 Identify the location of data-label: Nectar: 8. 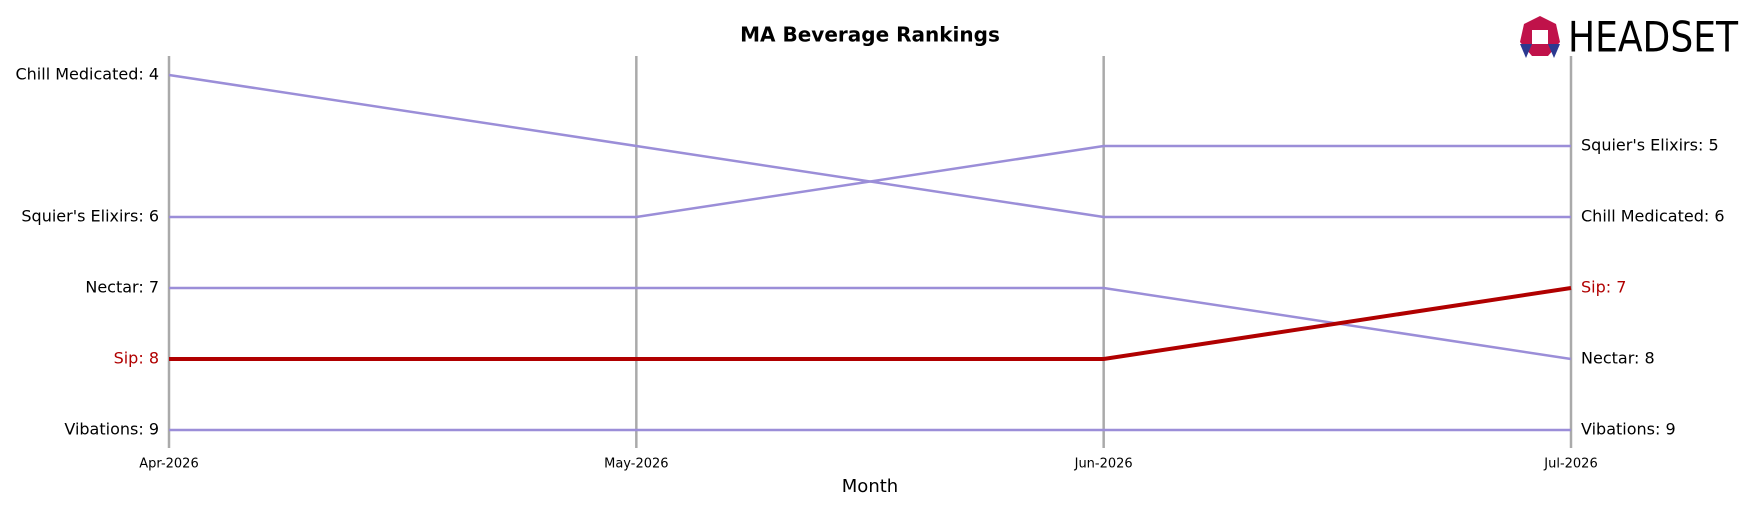
(1618, 358).